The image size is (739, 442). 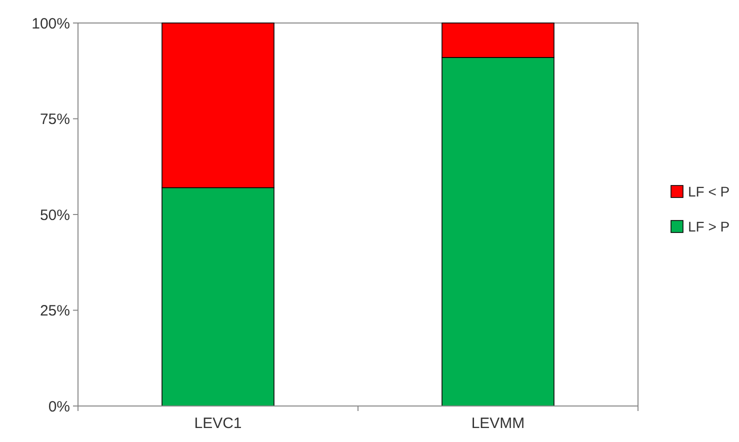 I want to click on y-tick-label: 50%, so click(x=55, y=215).